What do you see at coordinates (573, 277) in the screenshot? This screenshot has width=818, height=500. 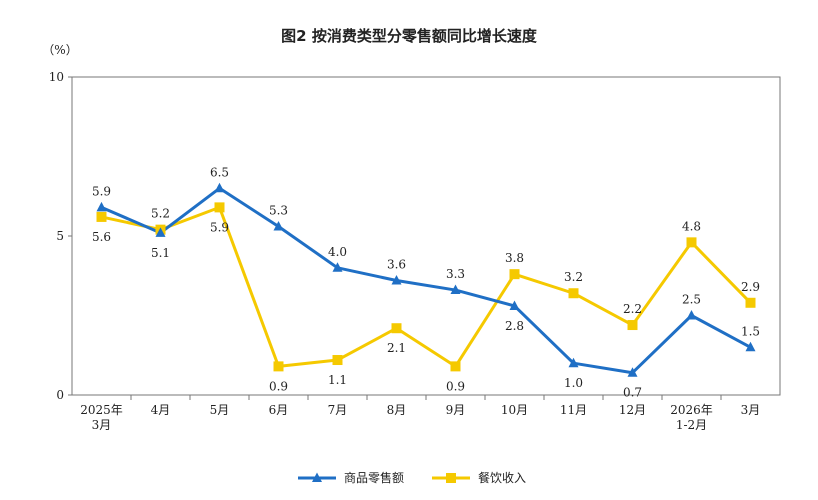 I see `series-1-data-label: 3.2` at bounding box center [573, 277].